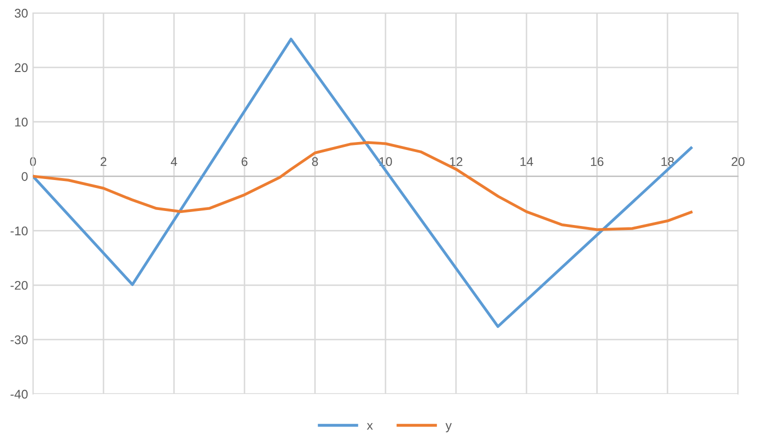 This screenshot has width=757, height=438. Describe the element at coordinates (449, 427) in the screenshot. I see `legend-label: y` at that location.